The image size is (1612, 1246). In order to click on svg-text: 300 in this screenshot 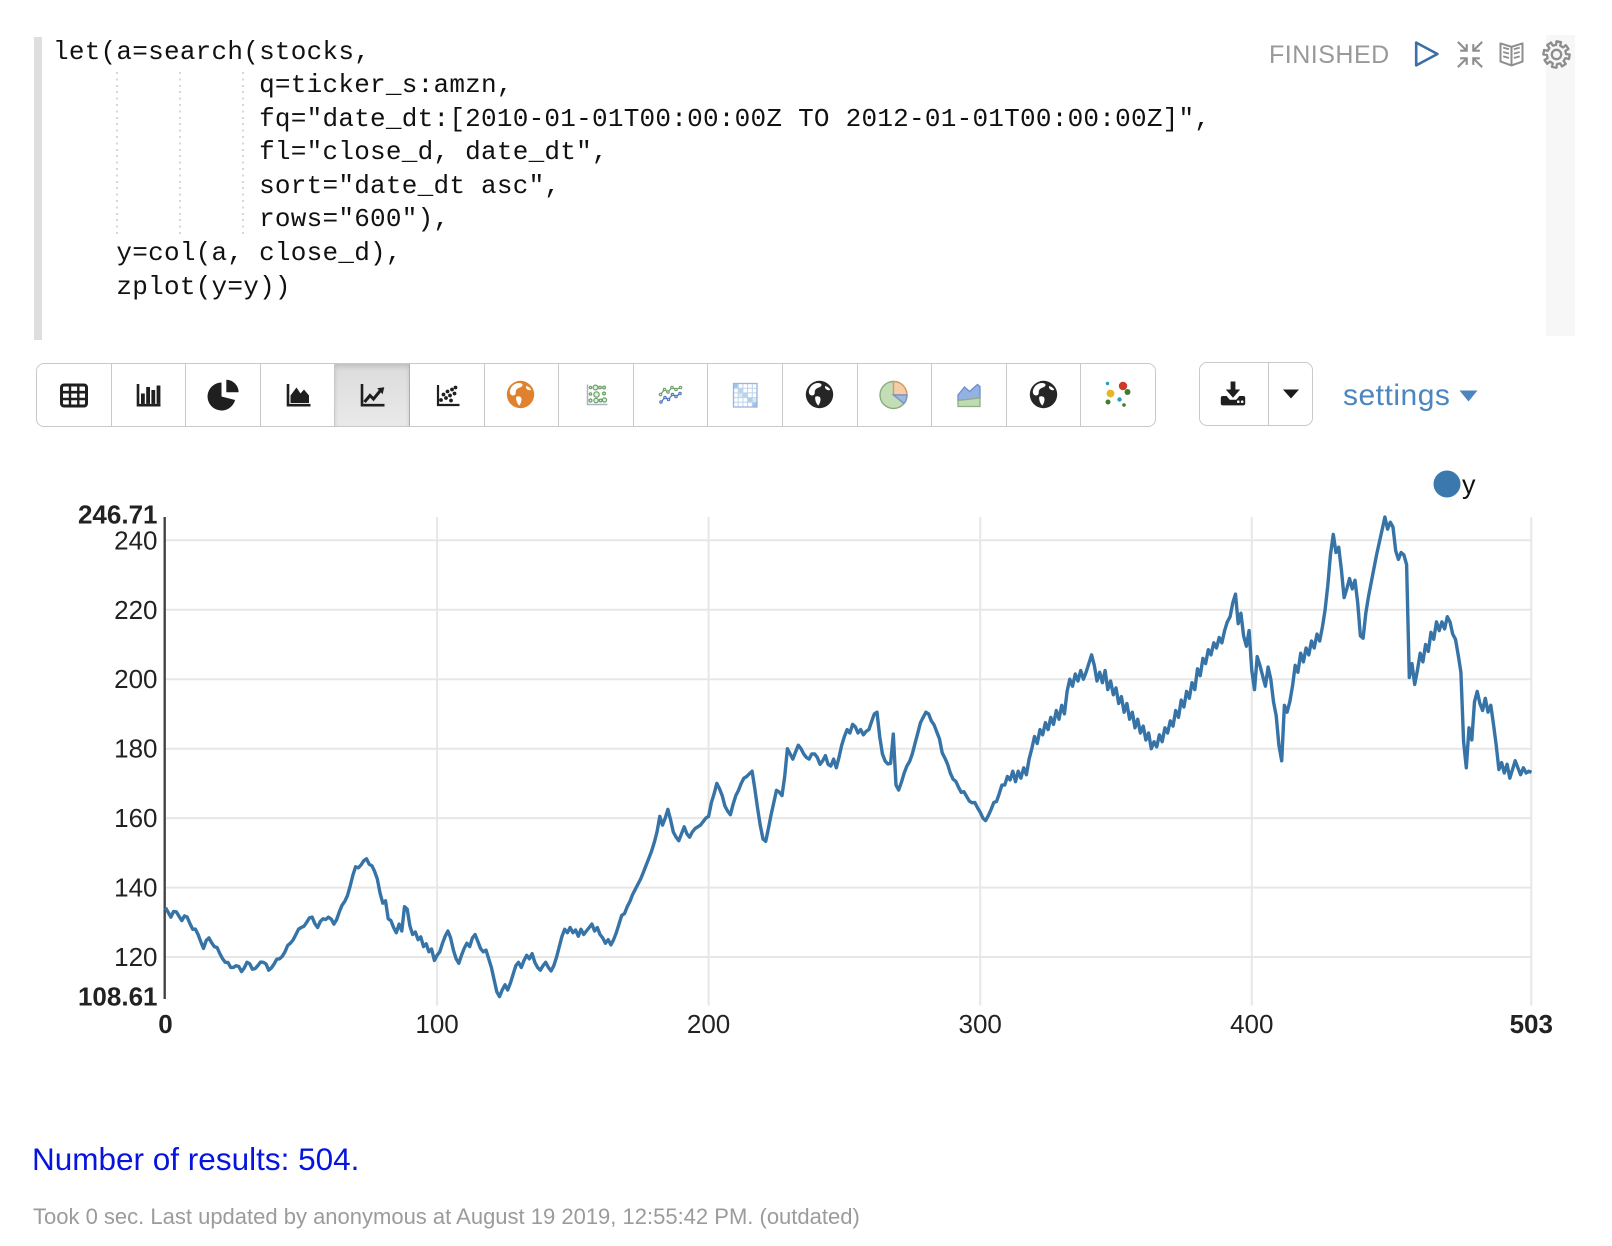, I will do `click(980, 1024)`.